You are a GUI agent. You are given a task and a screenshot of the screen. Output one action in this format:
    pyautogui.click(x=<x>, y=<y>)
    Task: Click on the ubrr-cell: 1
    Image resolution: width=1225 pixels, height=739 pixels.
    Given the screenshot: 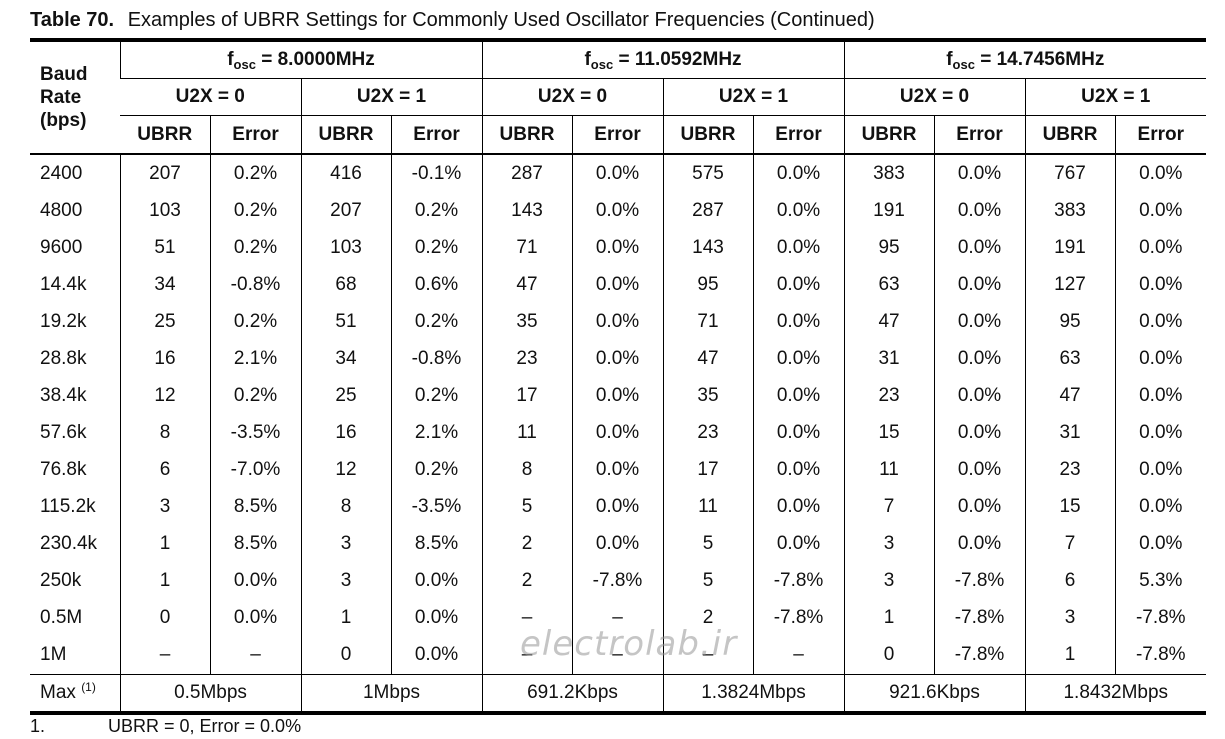 What is the action you would take?
    pyautogui.click(x=1070, y=655)
    